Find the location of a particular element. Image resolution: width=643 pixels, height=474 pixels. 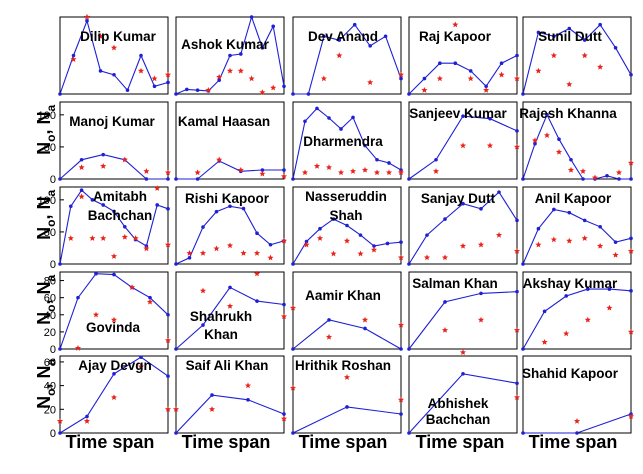

panel-title: Ashok Kumar is located at coordinates (225, 44).